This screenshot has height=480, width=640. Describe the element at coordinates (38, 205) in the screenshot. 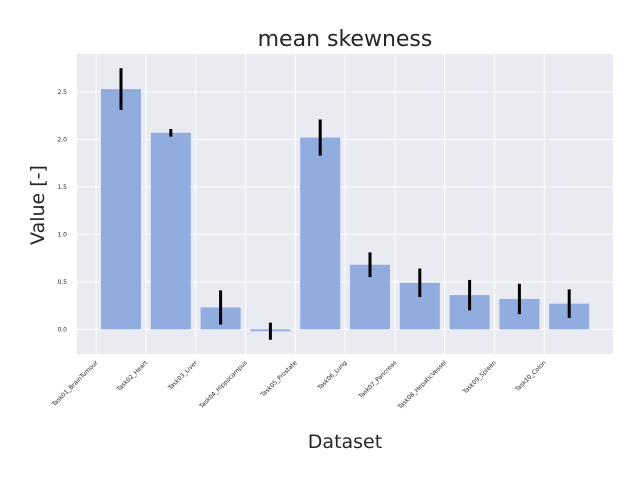

I see `y-axis-label: Value [-]` at that location.